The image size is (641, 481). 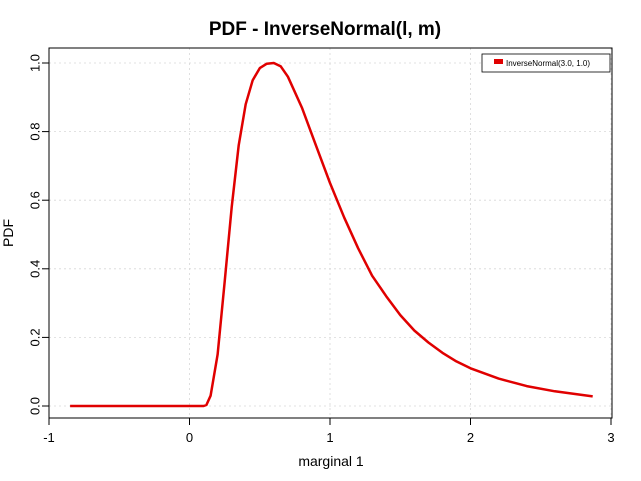 I want to click on y-tick-label: 0.8, so click(x=34, y=132).